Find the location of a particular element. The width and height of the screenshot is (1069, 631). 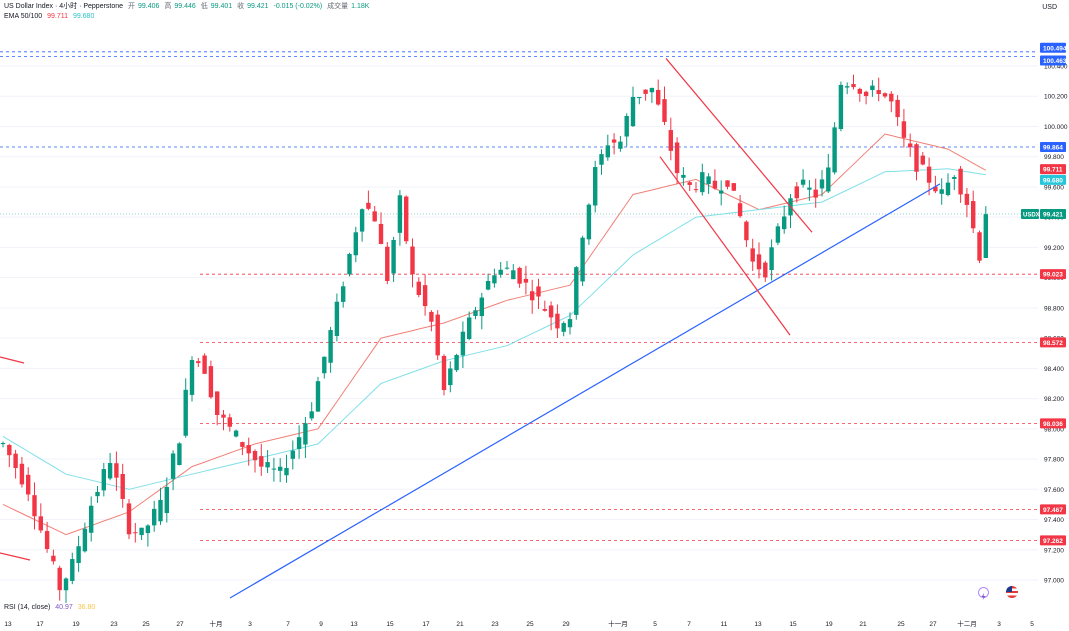

ema-label: EMA 50/100 is located at coordinates (23, 16).